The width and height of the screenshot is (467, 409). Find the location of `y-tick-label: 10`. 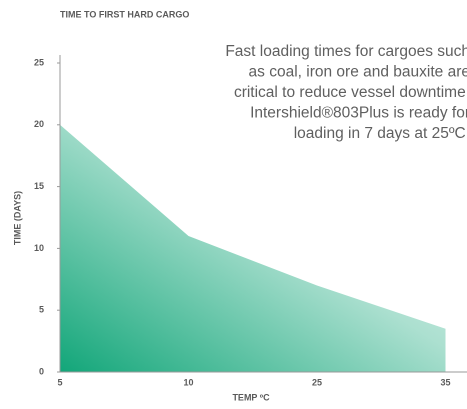

y-tick-label: 10 is located at coordinates (39, 248).